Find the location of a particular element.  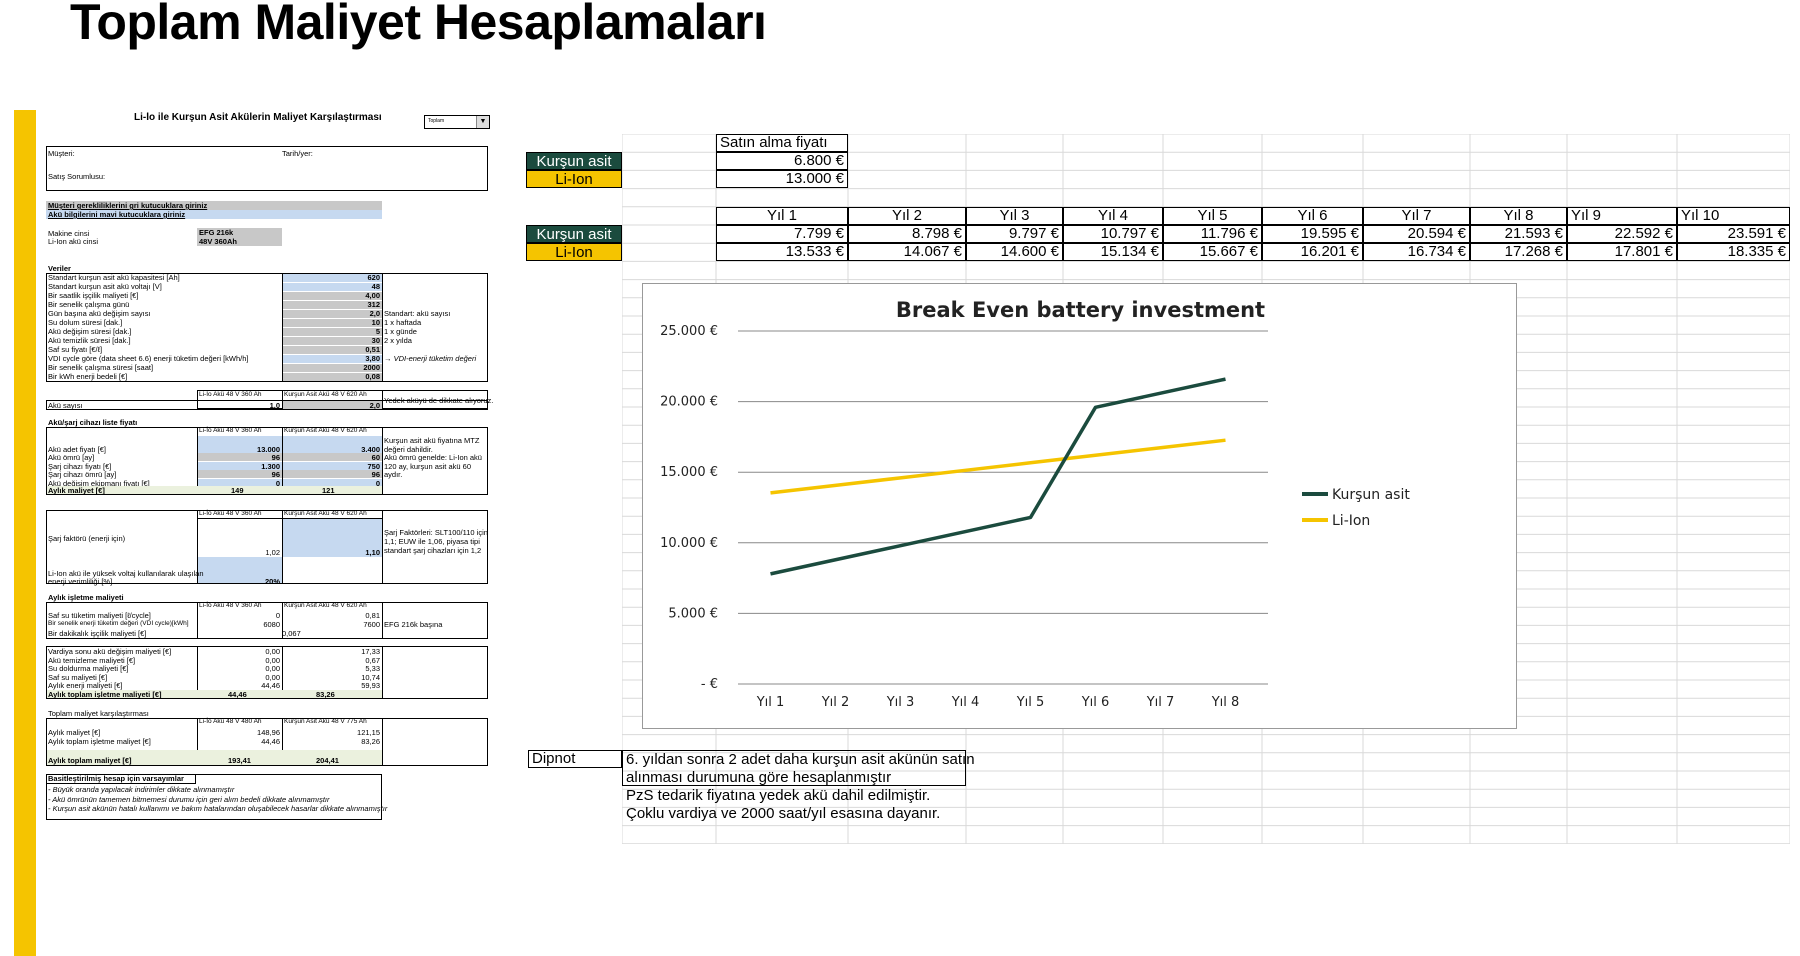

veri-row-value: 620 is located at coordinates (373, 277).